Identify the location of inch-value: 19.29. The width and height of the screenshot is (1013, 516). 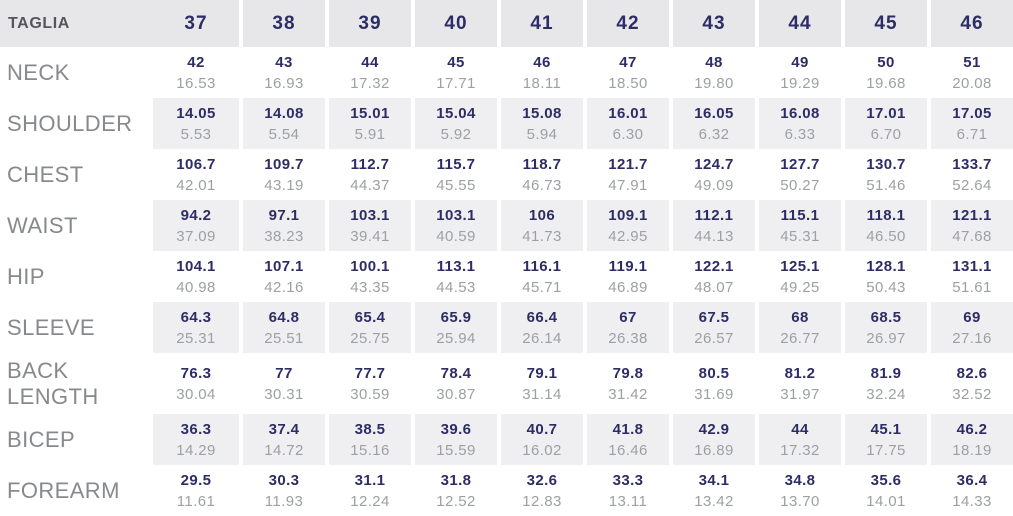
(800, 83).